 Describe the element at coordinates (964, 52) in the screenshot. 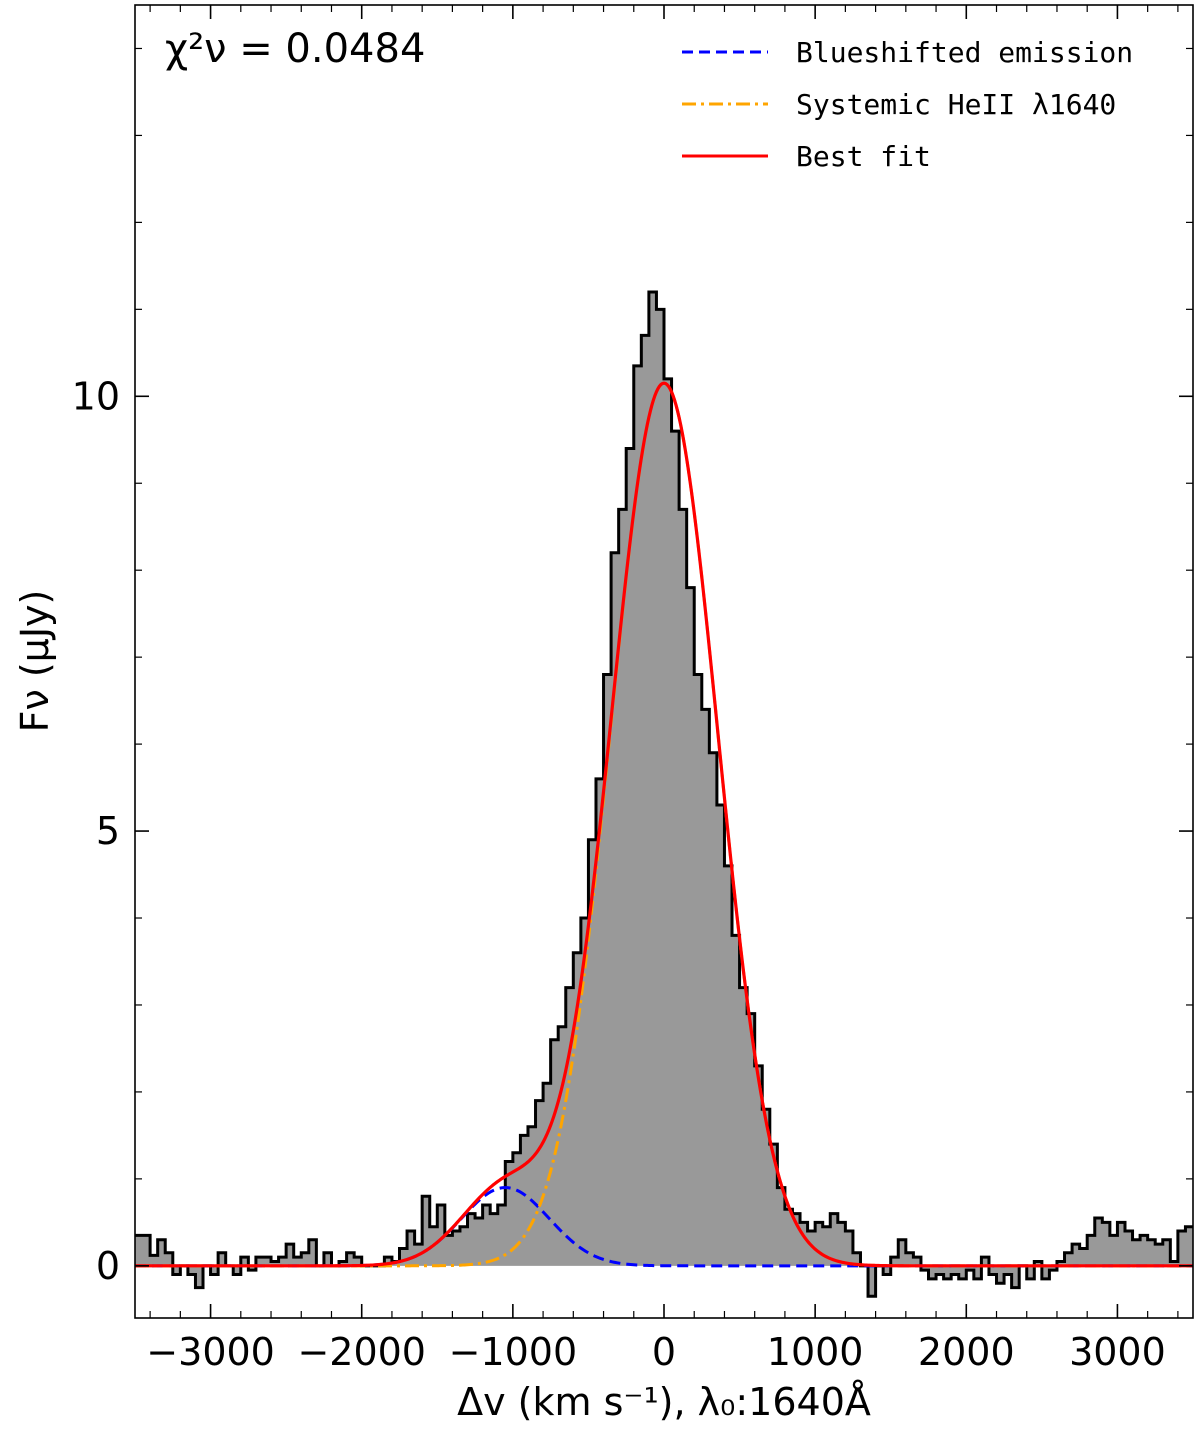

I see `legend-label: Blueshifted emission` at that location.